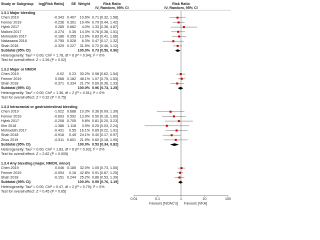 This screenshot has width=320, height=240. I want to click on ci-text: 0.47 [0.17, 1.32], so click(105, 41).